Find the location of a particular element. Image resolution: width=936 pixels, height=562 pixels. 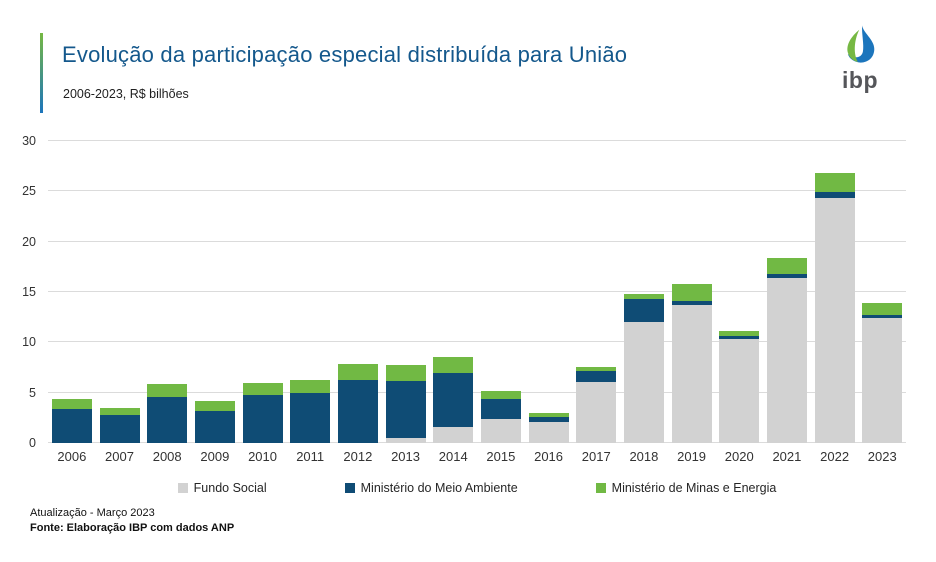

segment-2009-minist-rio-de-minas-e-energia is located at coordinates (214, 405).